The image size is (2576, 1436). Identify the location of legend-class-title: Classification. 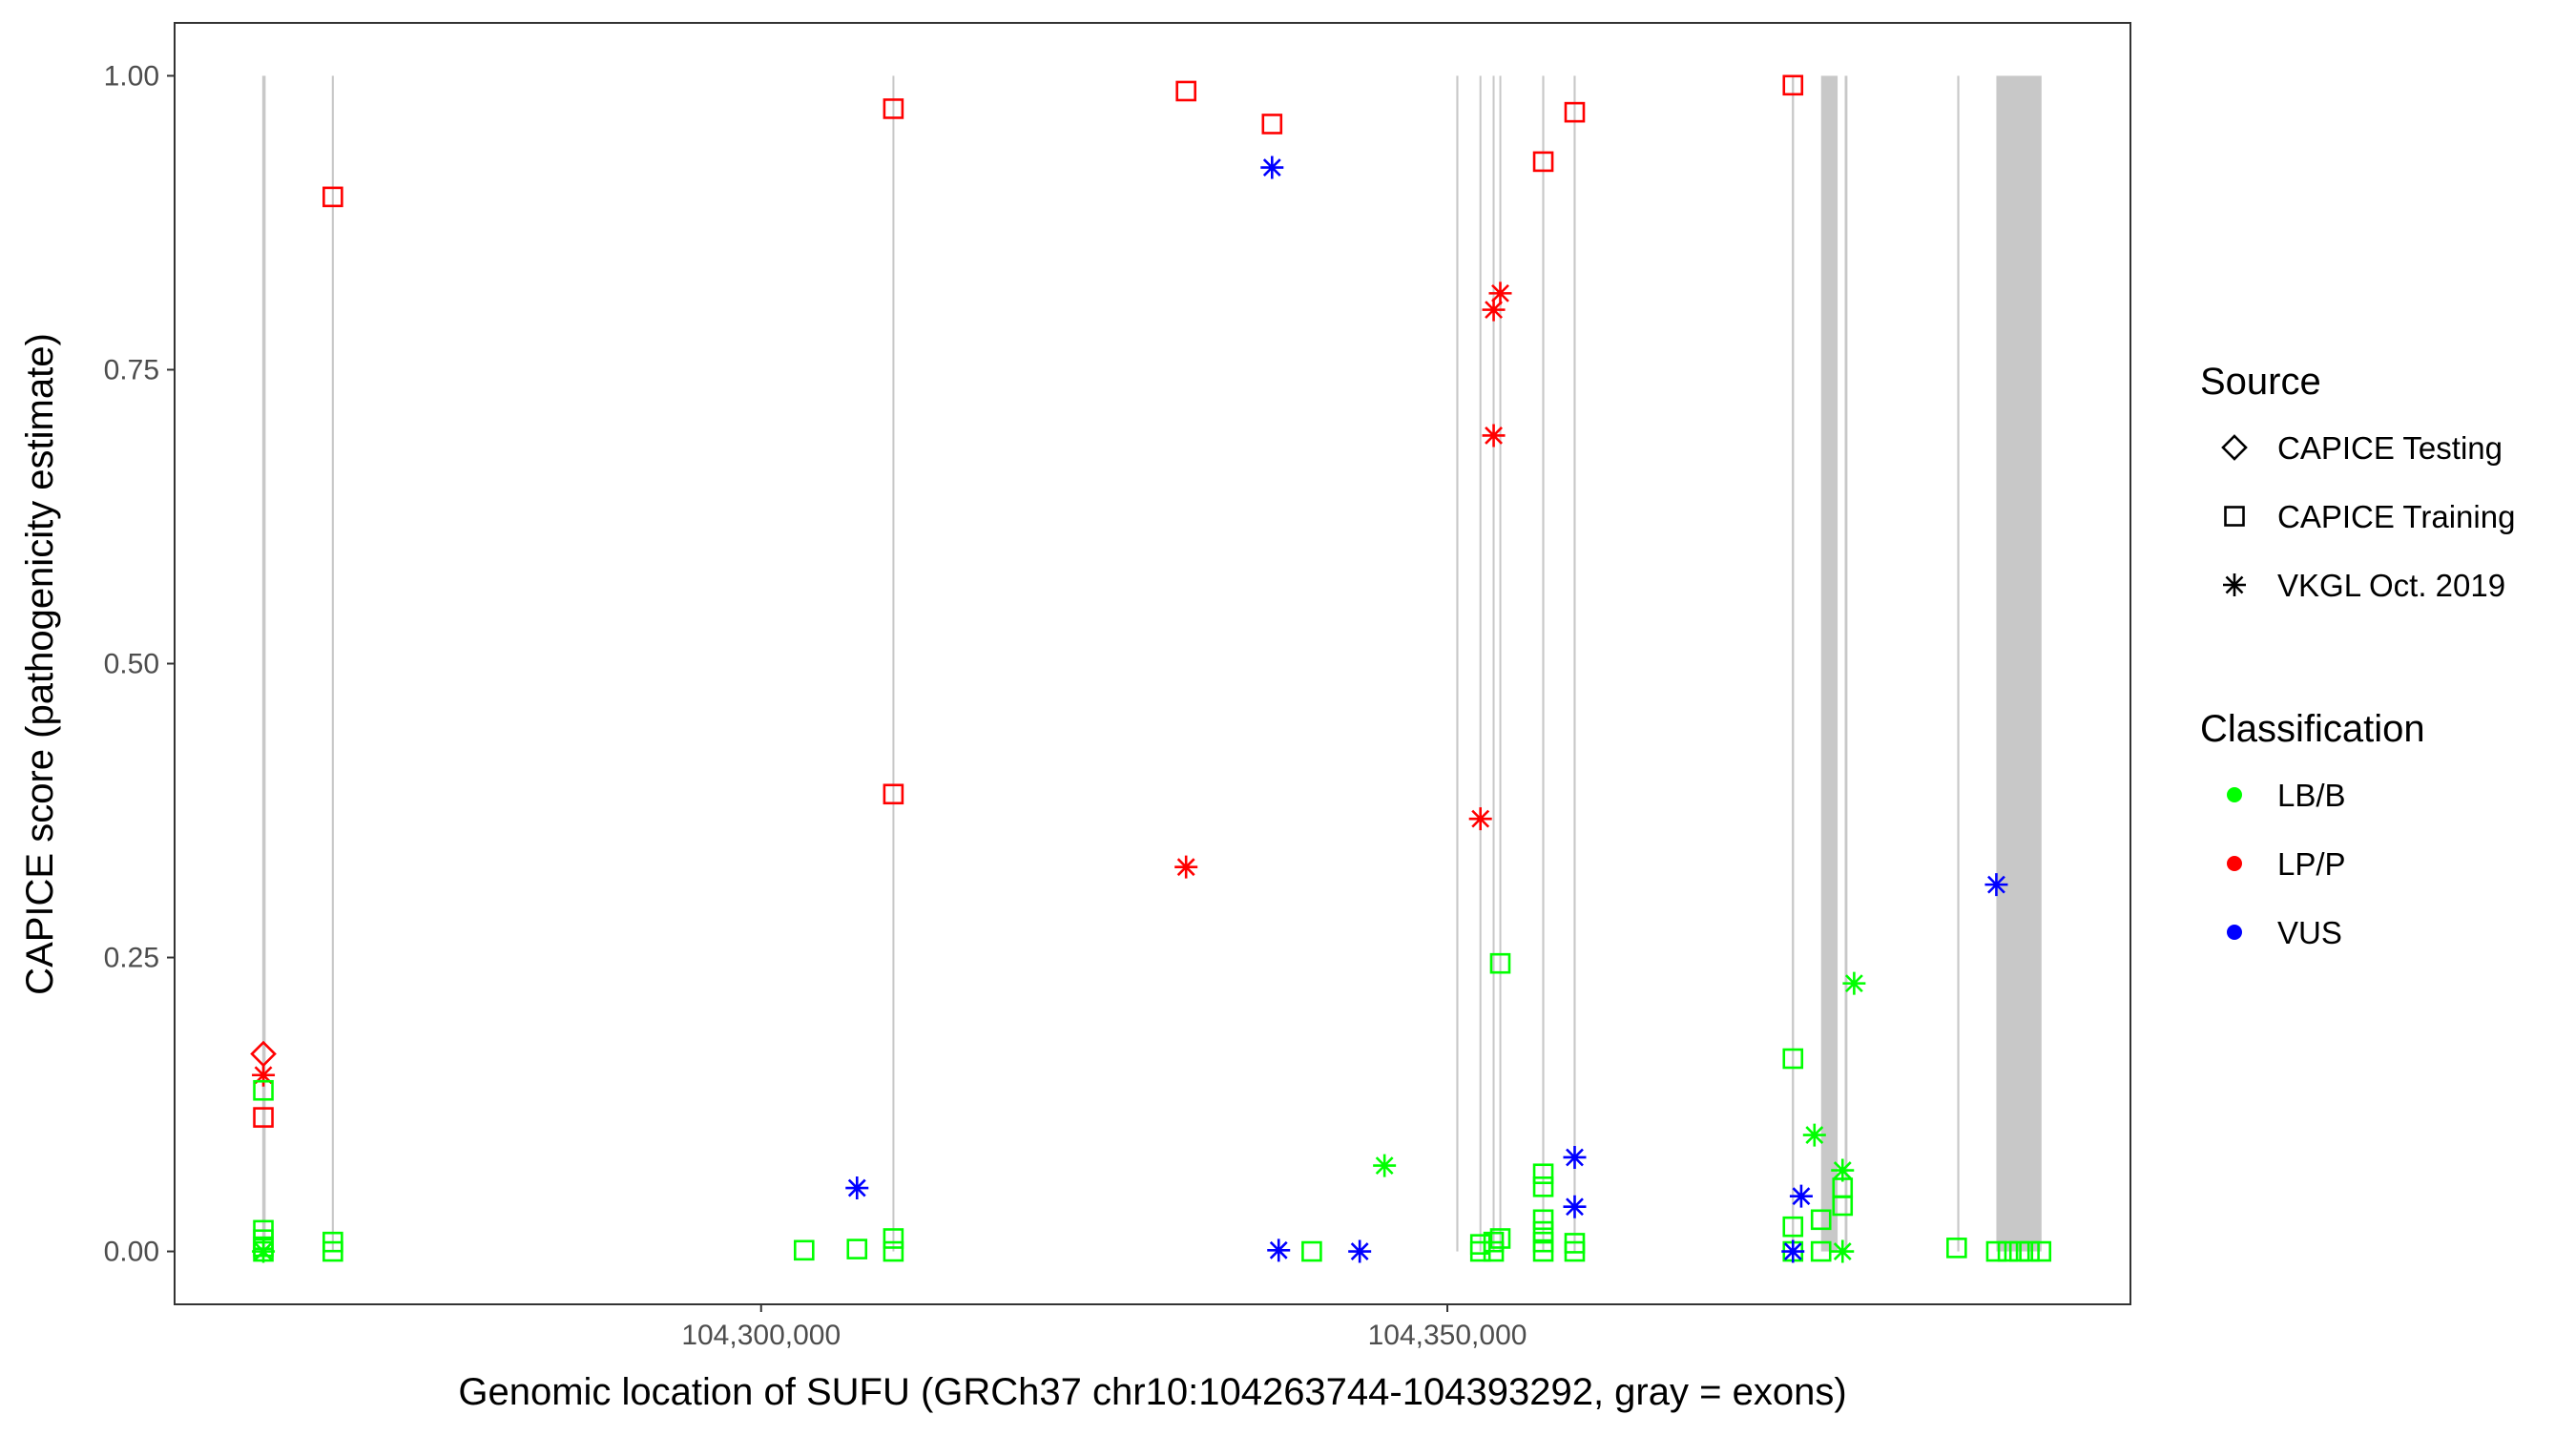
(2312, 729).